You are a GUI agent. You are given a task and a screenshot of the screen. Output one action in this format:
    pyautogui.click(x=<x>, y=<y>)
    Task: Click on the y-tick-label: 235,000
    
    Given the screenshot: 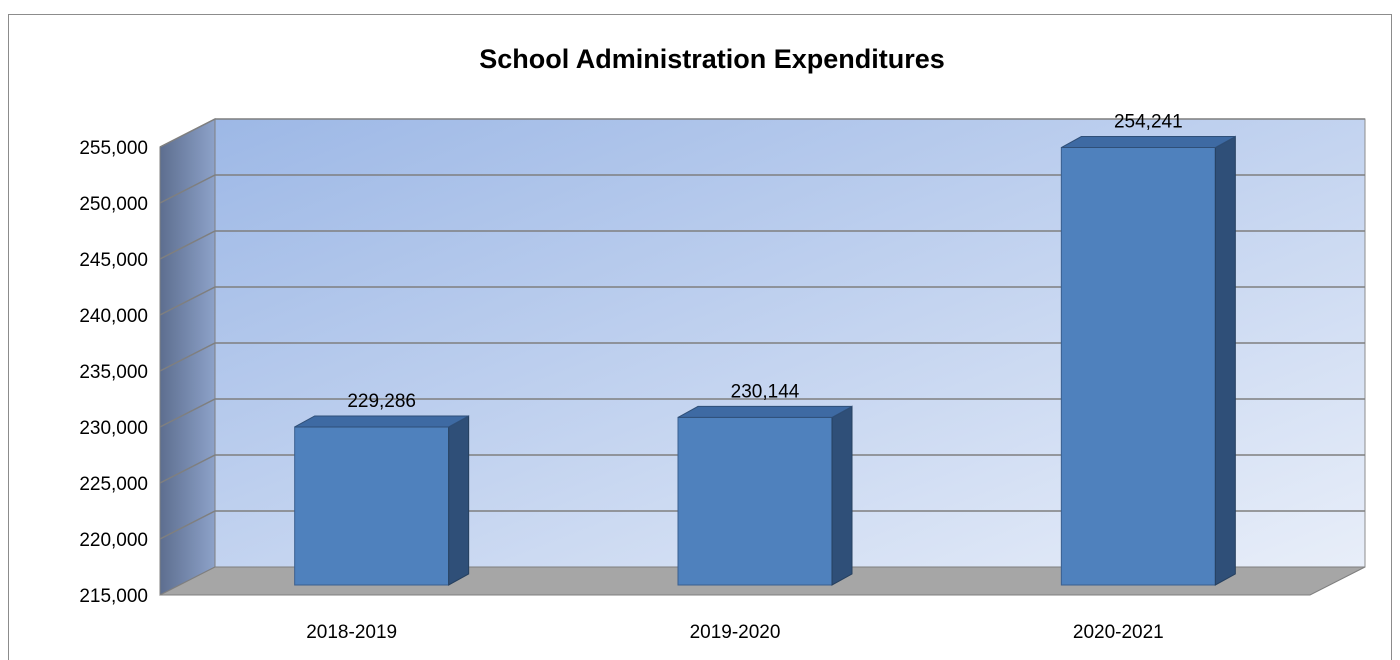 What is the action you would take?
    pyautogui.click(x=113, y=372)
    